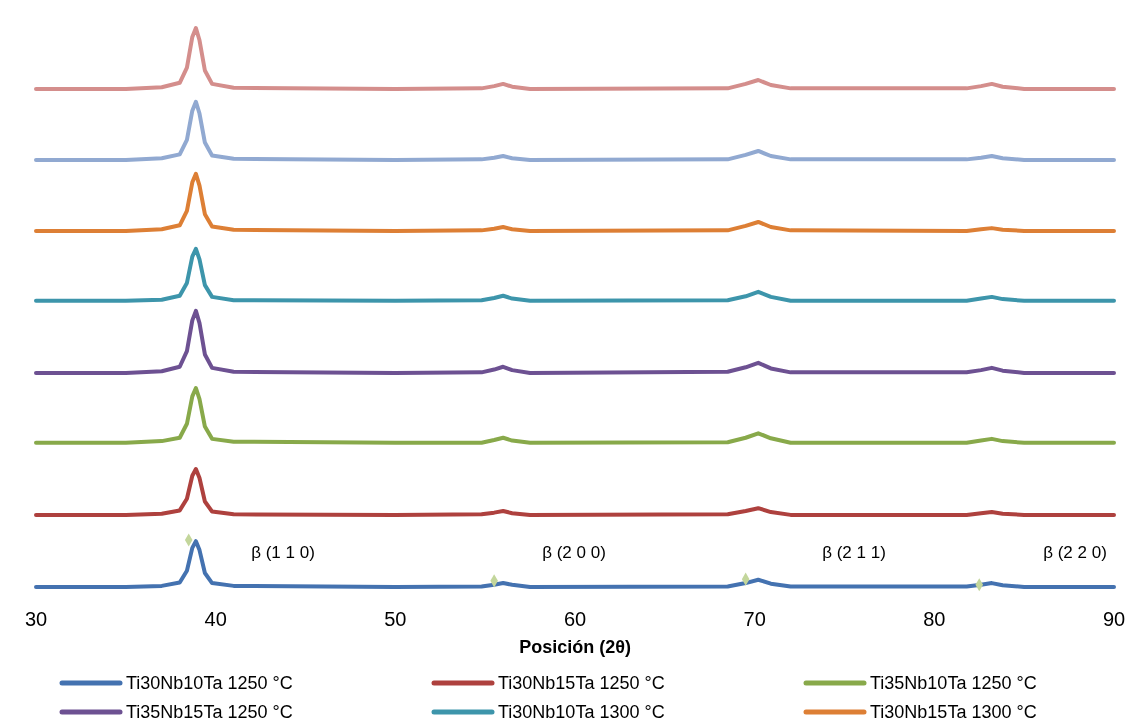 This screenshot has height=722, width=1134. What do you see at coordinates (36, 619) in the screenshot?
I see `x-tick-label: 30` at bounding box center [36, 619].